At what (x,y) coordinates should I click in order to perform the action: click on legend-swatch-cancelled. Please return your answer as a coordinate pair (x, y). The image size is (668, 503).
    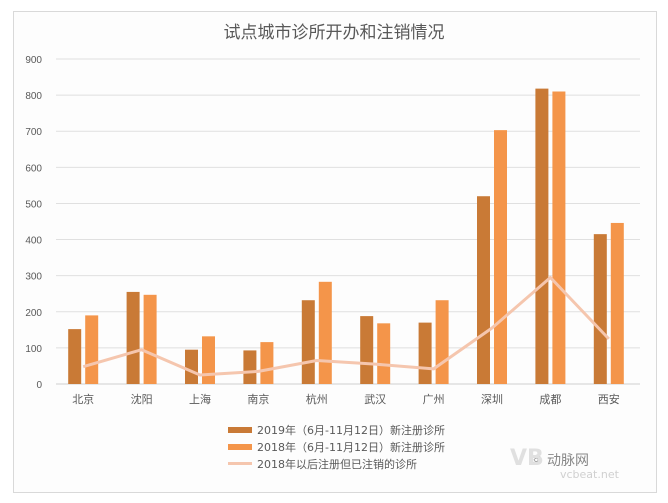
    Looking at the image, I should click on (240, 463).